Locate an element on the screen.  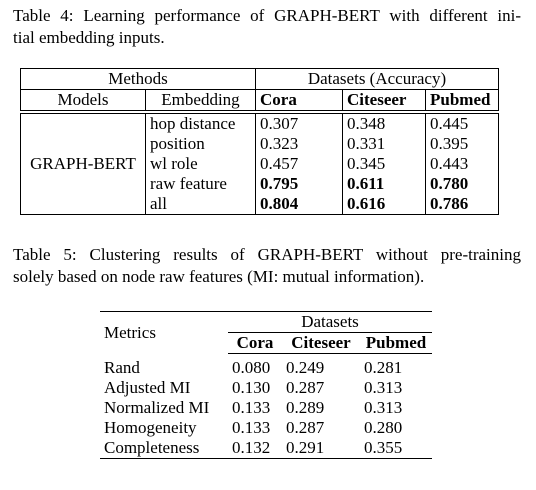
table-cell: Rand is located at coordinates (122, 367).